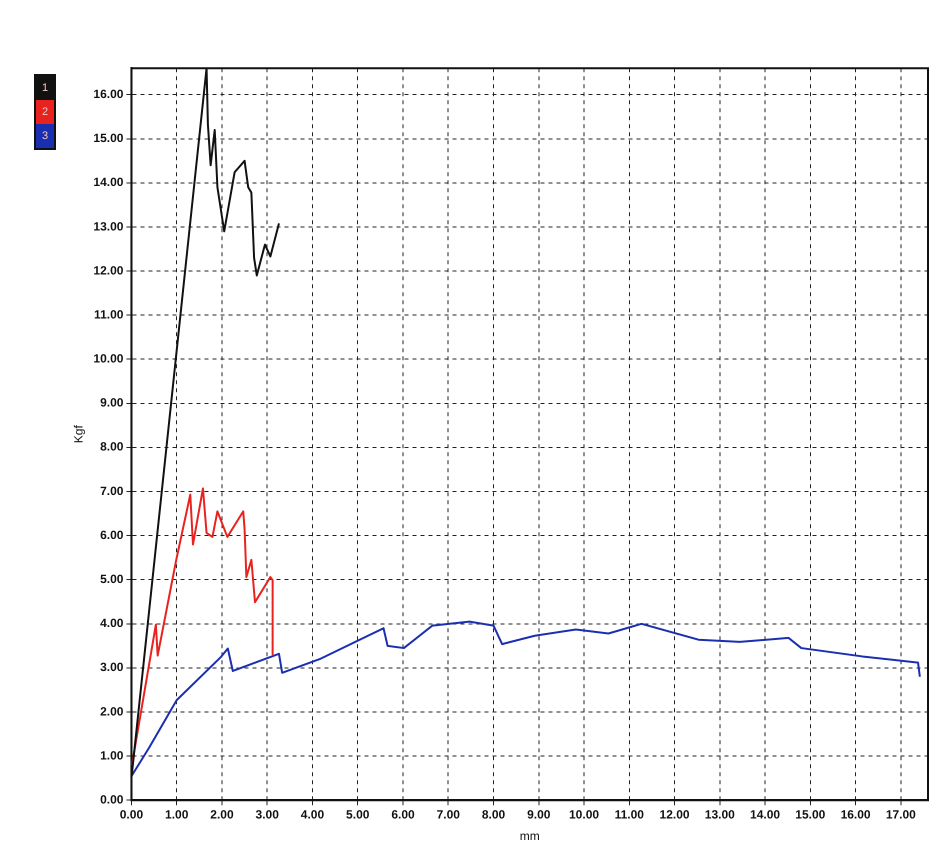  What do you see at coordinates (403, 815) in the screenshot?
I see `x-tick-label: 6.00` at bounding box center [403, 815].